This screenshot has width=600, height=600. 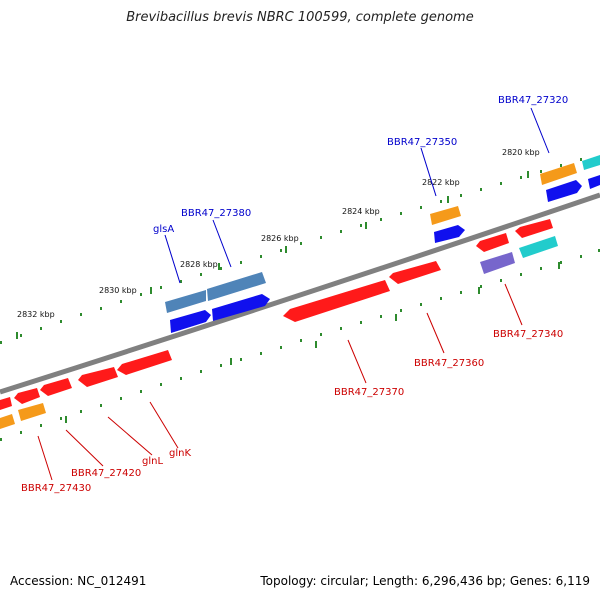 What do you see at coordinates (369, 392) in the screenshot?
I see `gene-label-BBR47_27370: BBR47_27370` at bounding box center [369, 392].